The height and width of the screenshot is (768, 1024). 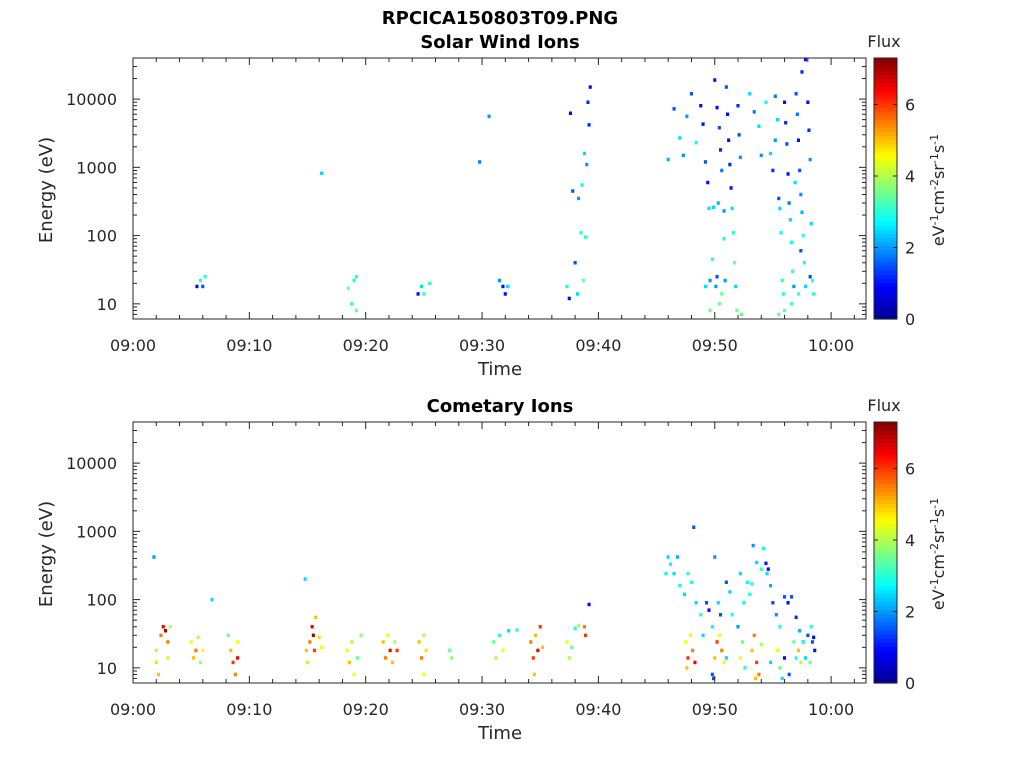 I want to click on colorbar-frame, so click(x=885, y=188).